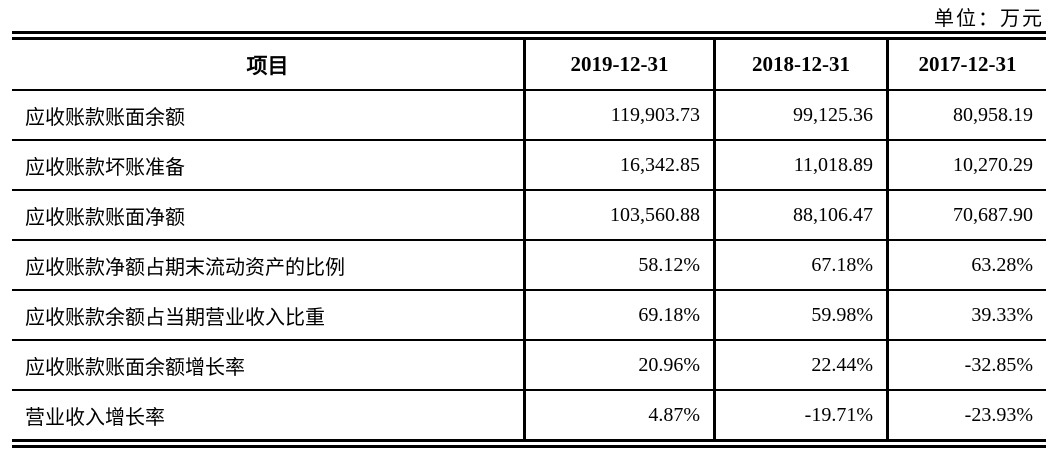 Image resolution: width=1059 pixels, height=452 pixels. I want to click on column-header-item: 项目, so click(267, 65).